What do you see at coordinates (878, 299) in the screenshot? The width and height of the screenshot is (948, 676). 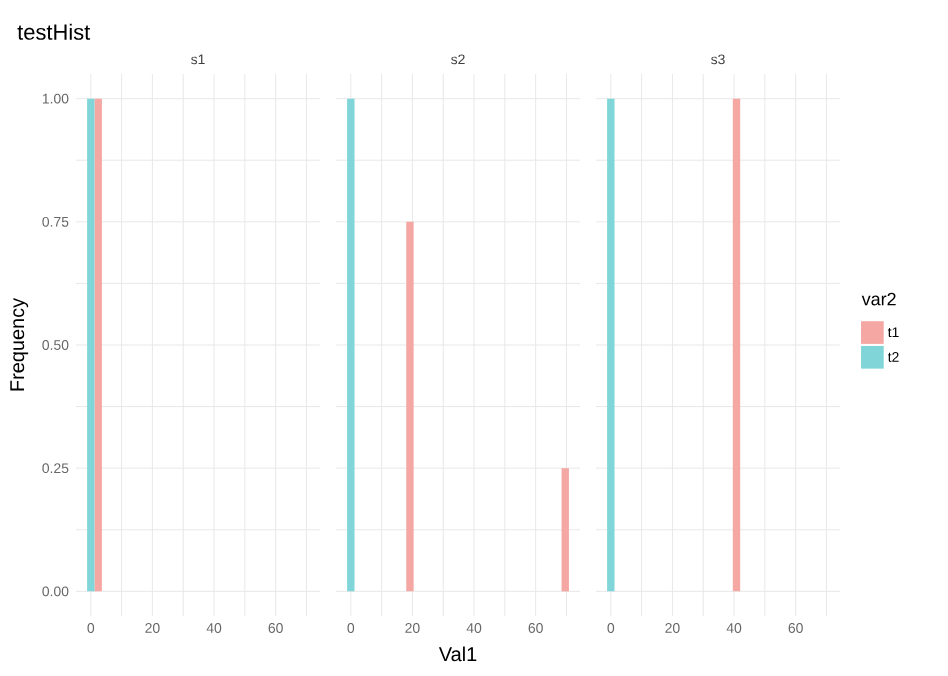 I see `legend-title: var2` at bounding box center [878, 299].